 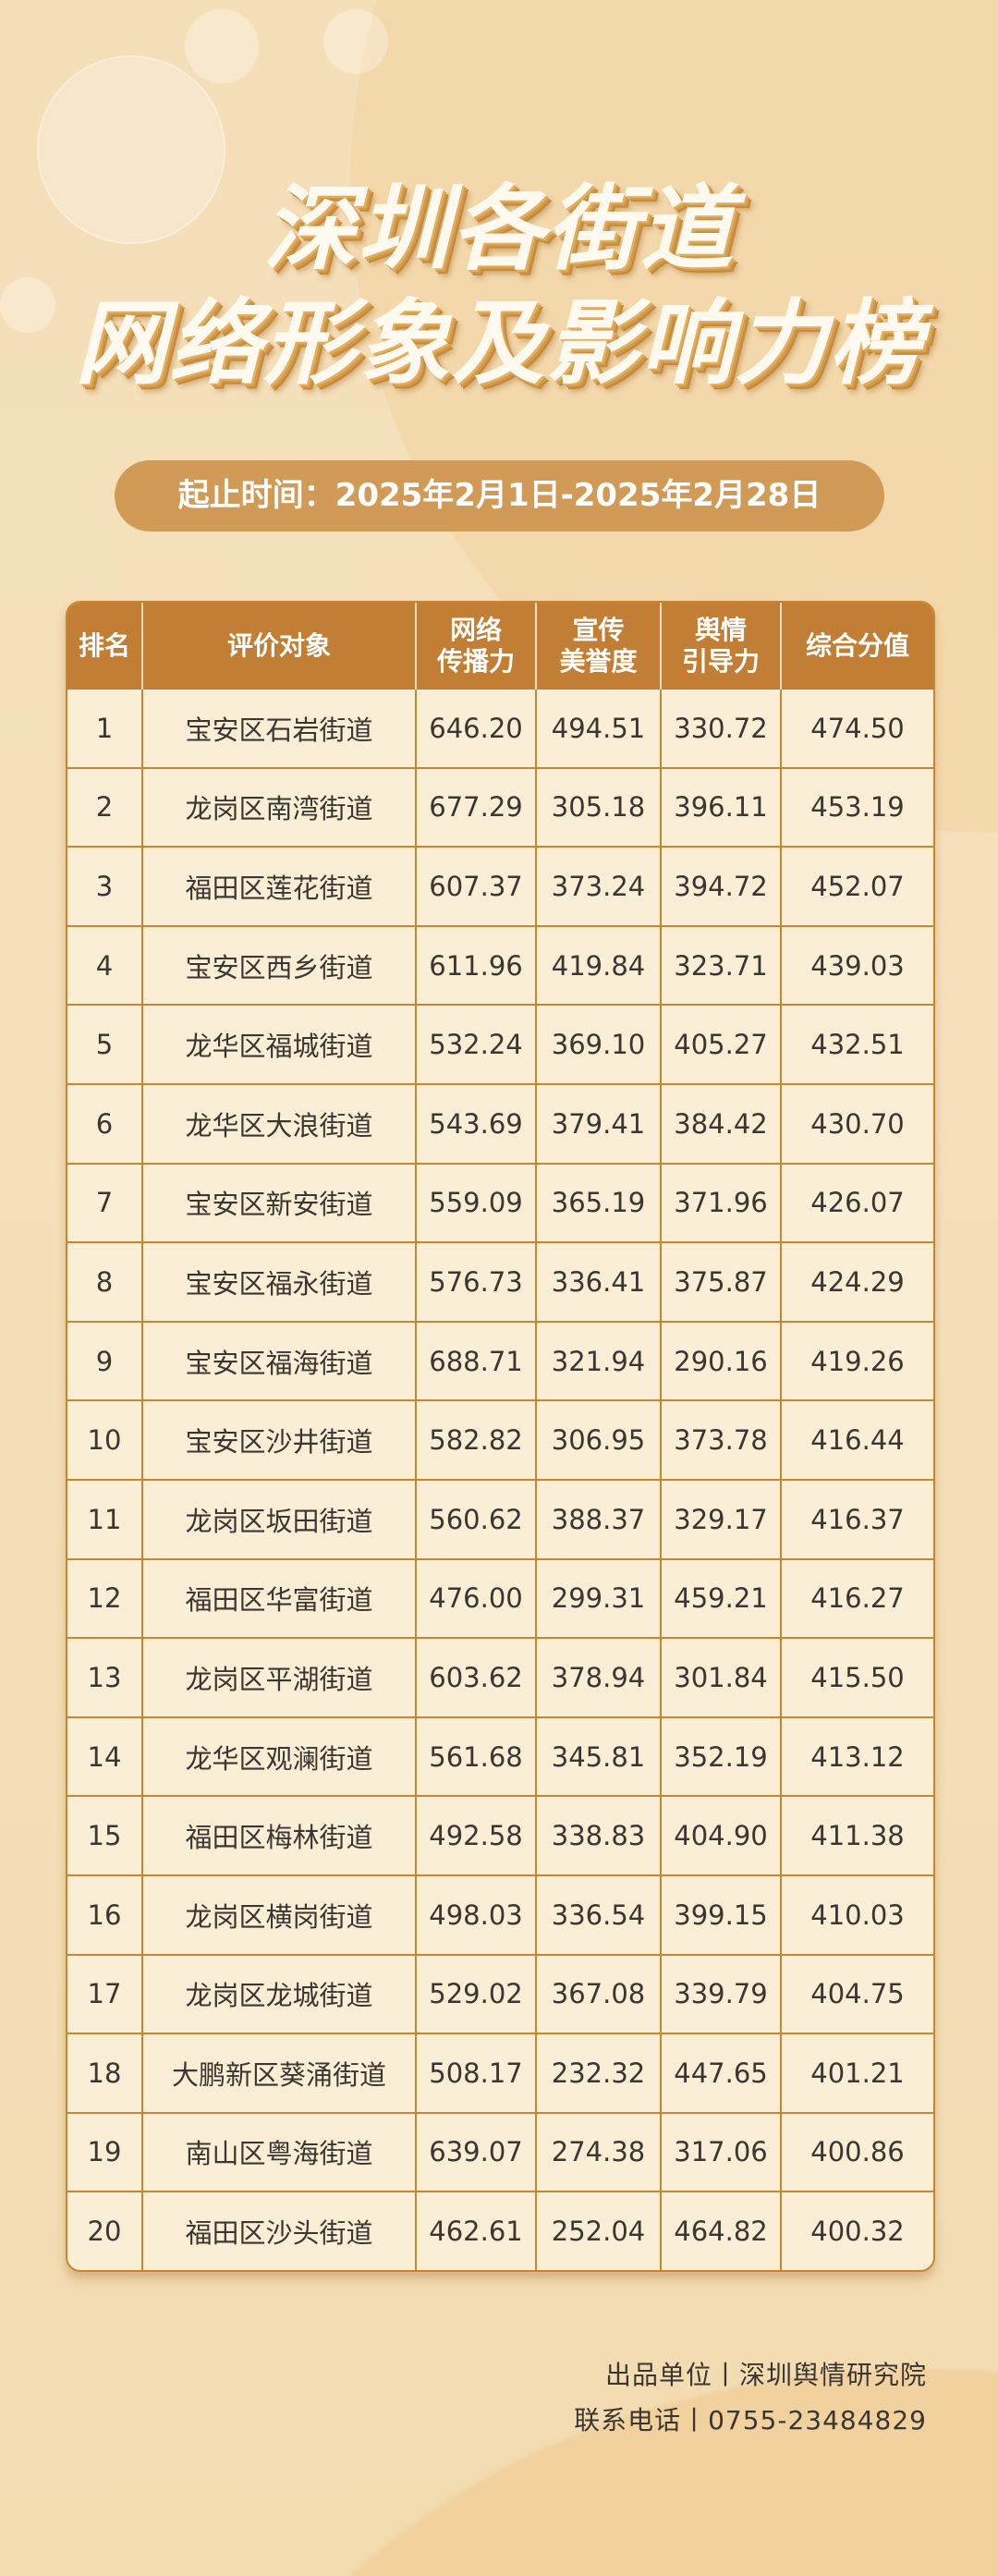 I want to click on name-cell: 宝安区石岩街道, so click(x=280, y=728).